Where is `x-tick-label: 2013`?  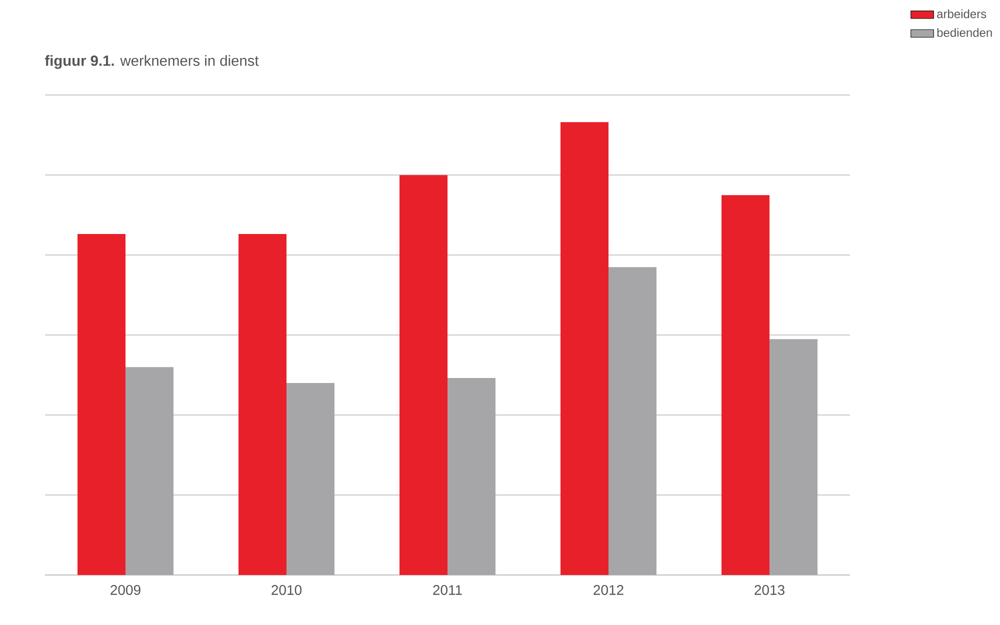
x-tick-label: 2013 is located at coordinates (769, 590).